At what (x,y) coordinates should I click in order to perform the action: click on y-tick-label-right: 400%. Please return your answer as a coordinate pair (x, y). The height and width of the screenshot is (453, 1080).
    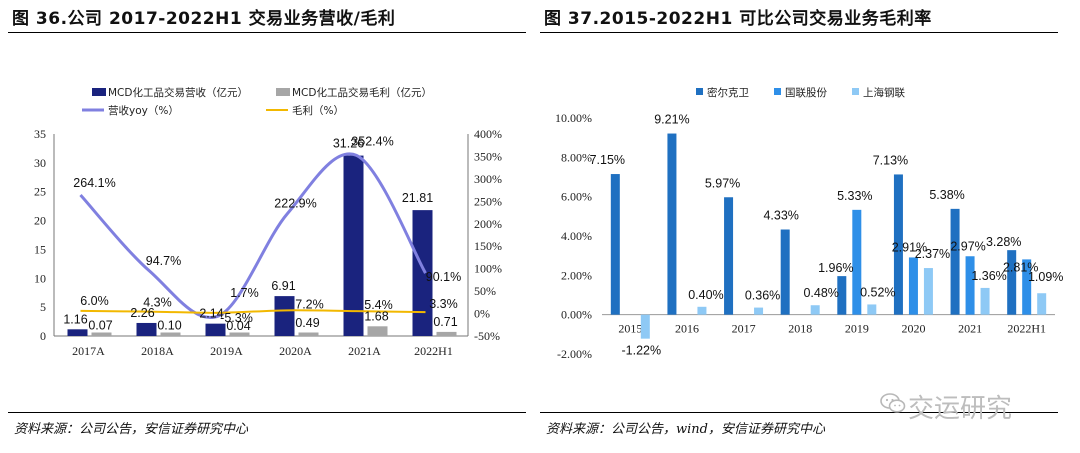
    Looking at the image, I should click on (488, 134).